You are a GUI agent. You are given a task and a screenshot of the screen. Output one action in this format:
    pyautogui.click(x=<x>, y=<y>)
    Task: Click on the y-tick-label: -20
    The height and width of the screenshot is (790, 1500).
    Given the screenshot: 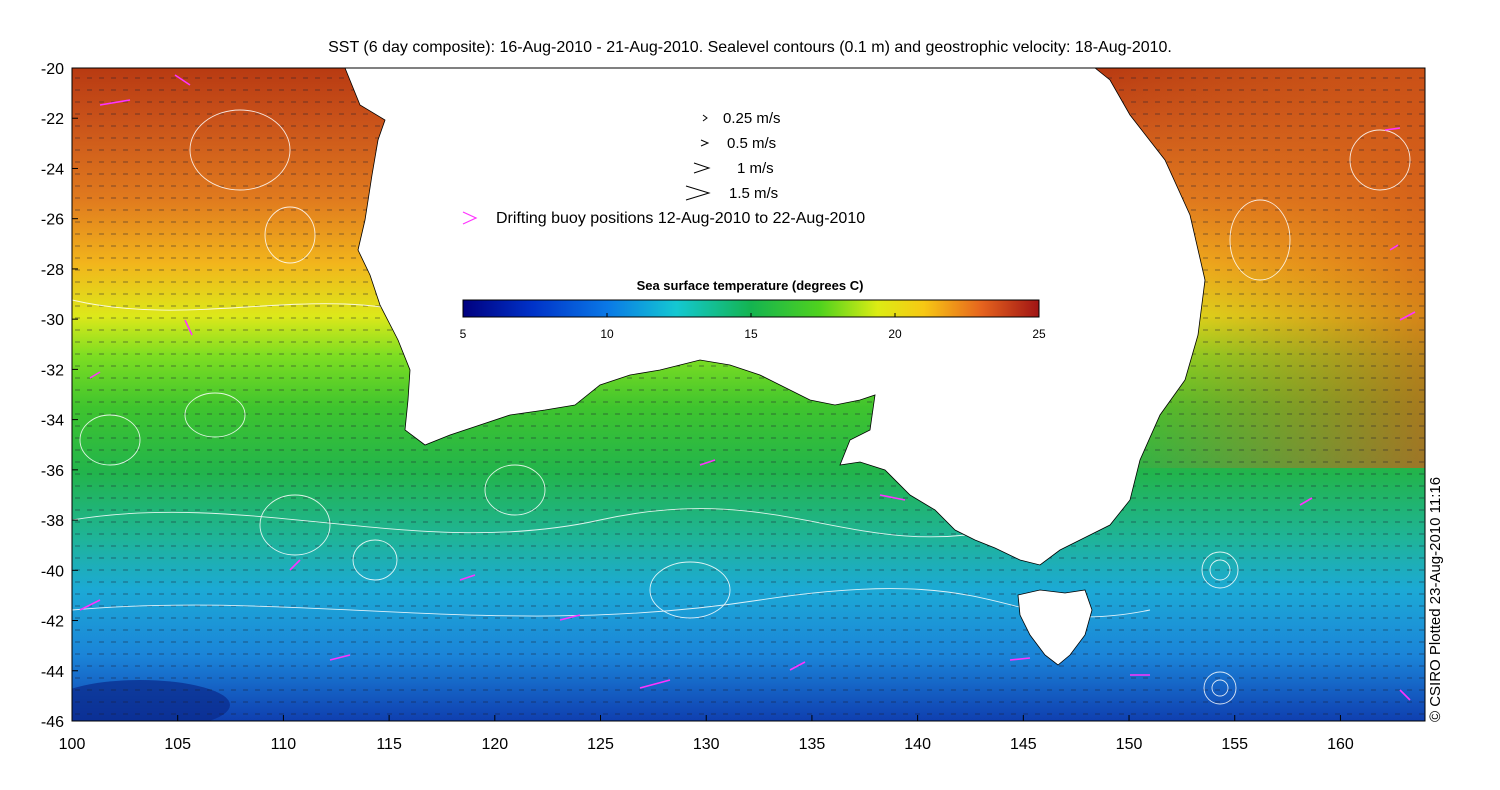 What is the action you would take?
    pyautogui.click(x=52, y=69)
    